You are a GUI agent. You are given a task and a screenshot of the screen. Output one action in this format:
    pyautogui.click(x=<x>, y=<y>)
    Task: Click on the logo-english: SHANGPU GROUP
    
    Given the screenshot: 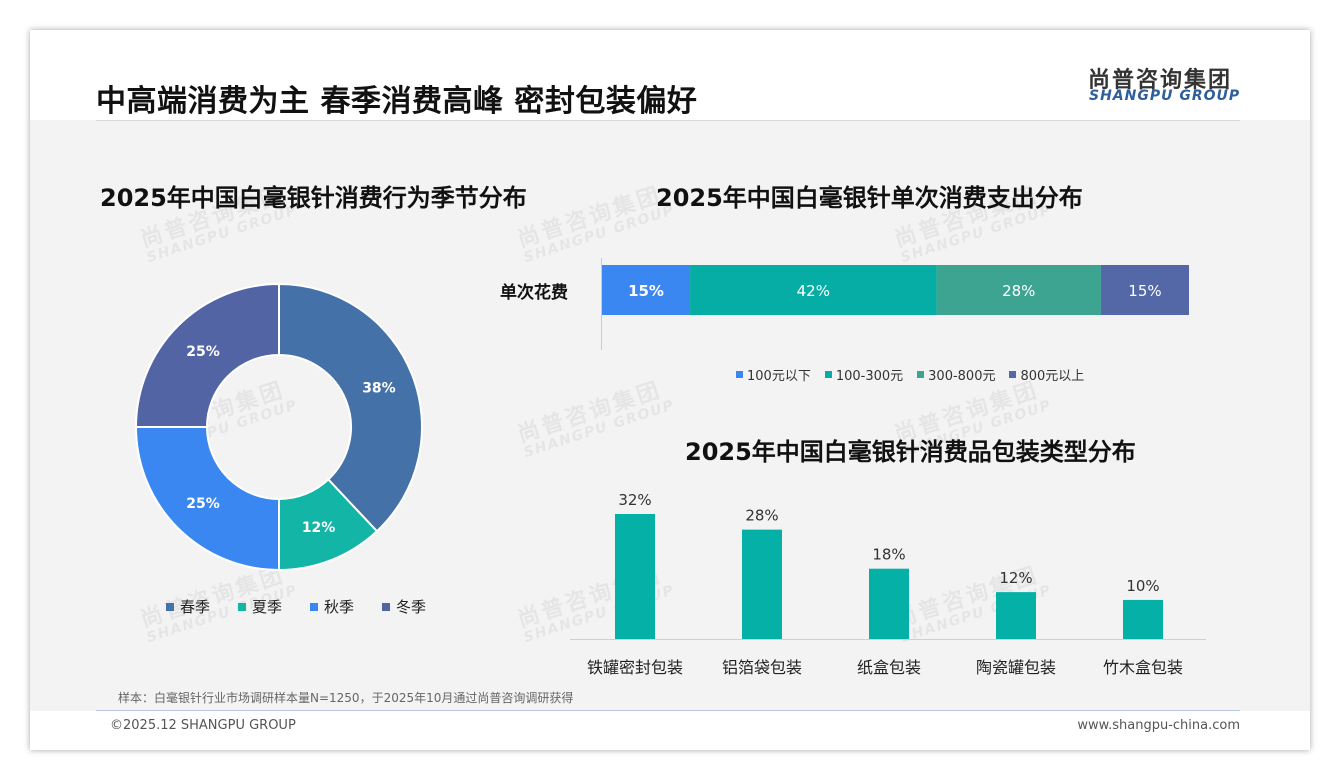 What is the action you would take?
    pyautogui.click(x=1165, y=96)
    